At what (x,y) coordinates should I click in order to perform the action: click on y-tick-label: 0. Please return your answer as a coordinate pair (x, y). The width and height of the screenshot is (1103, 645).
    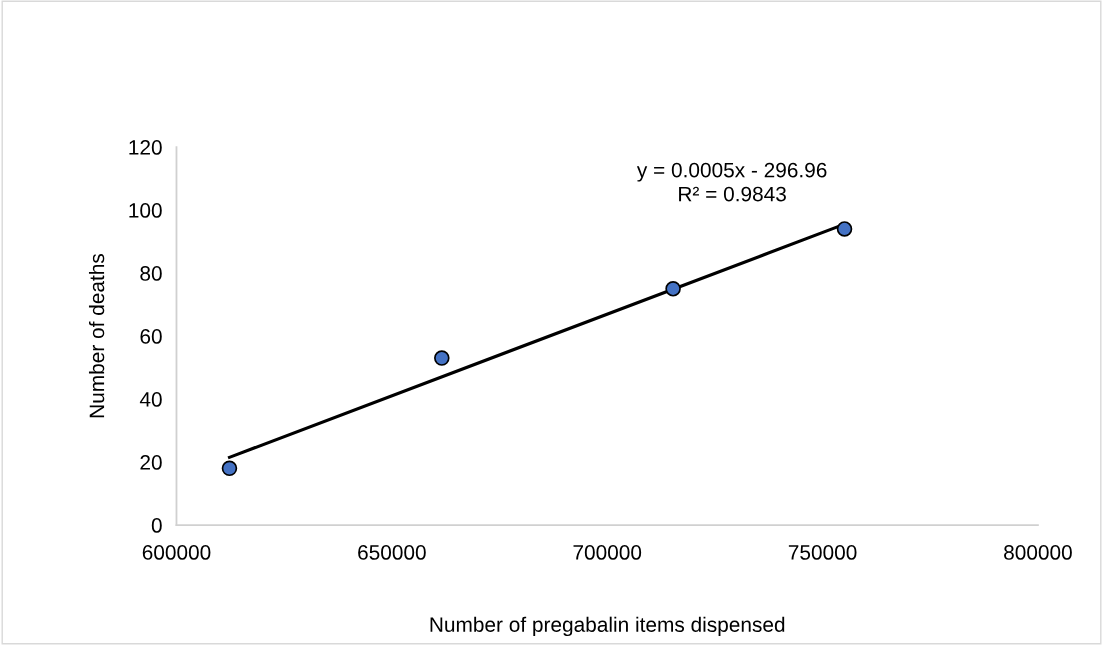
    Looking at the image, I should click on (156, 525).